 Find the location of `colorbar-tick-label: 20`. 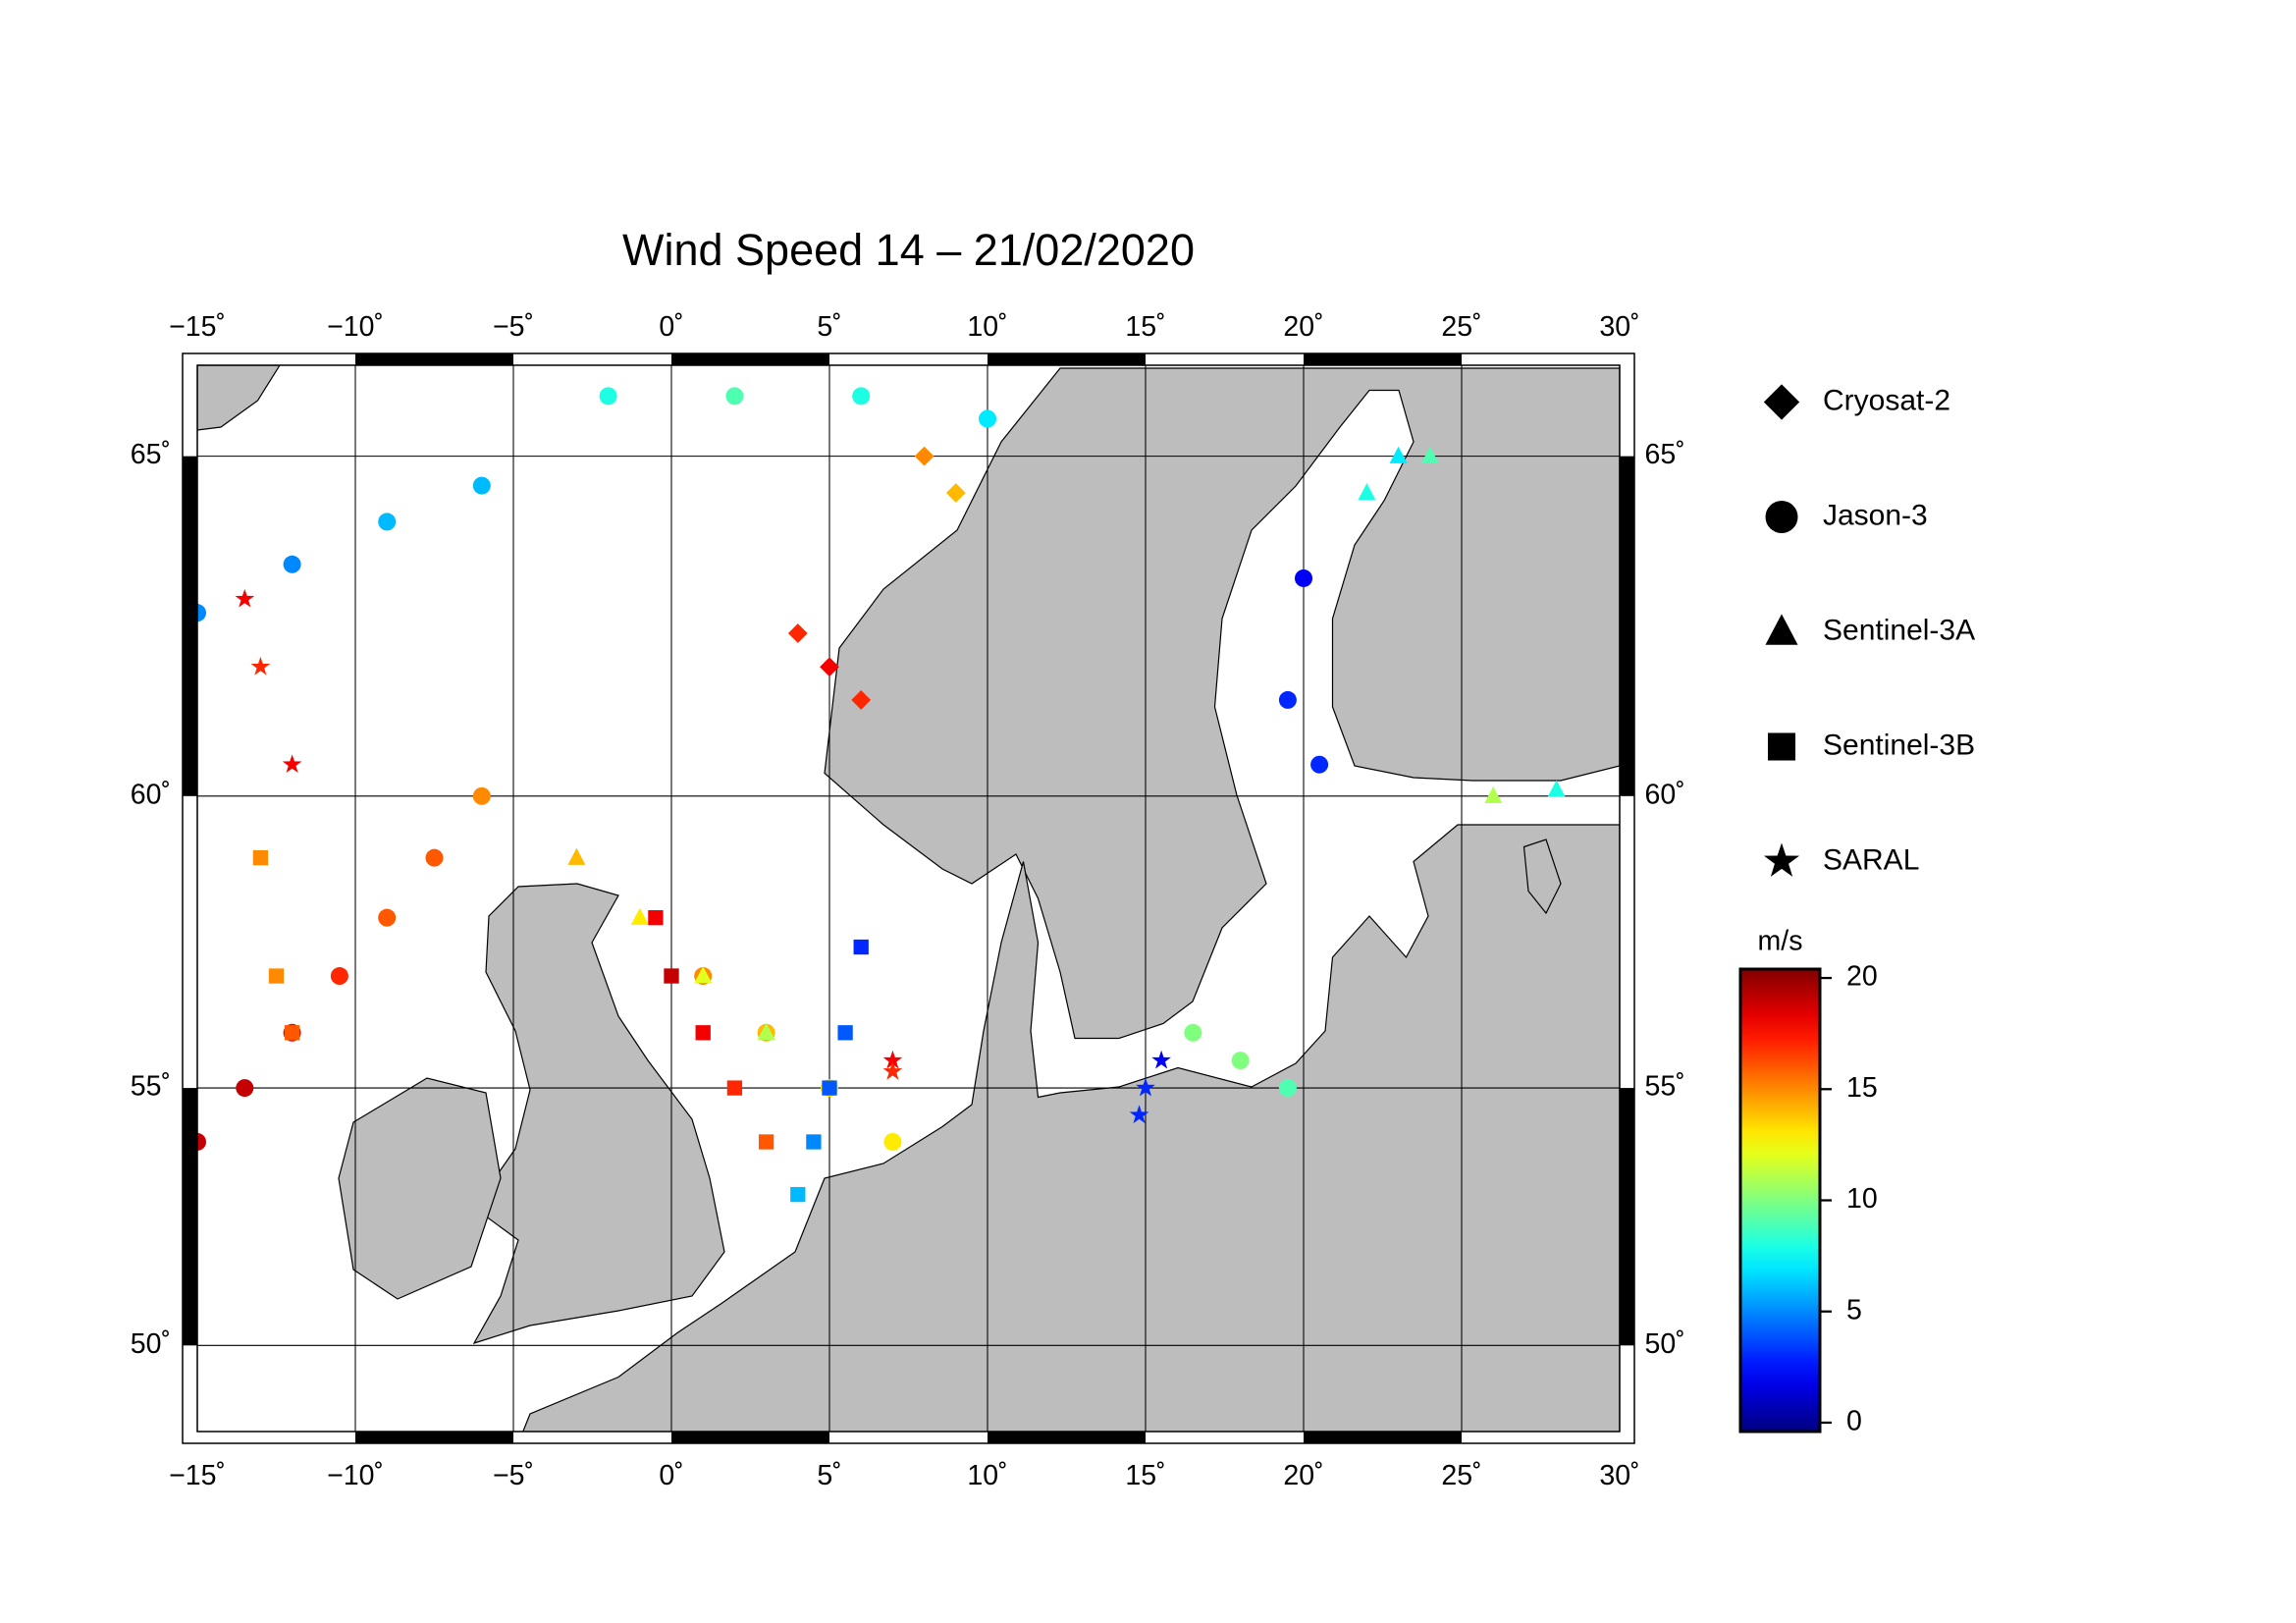

colorbar-tick-label: 20 is located at coordinates (1862, 977).